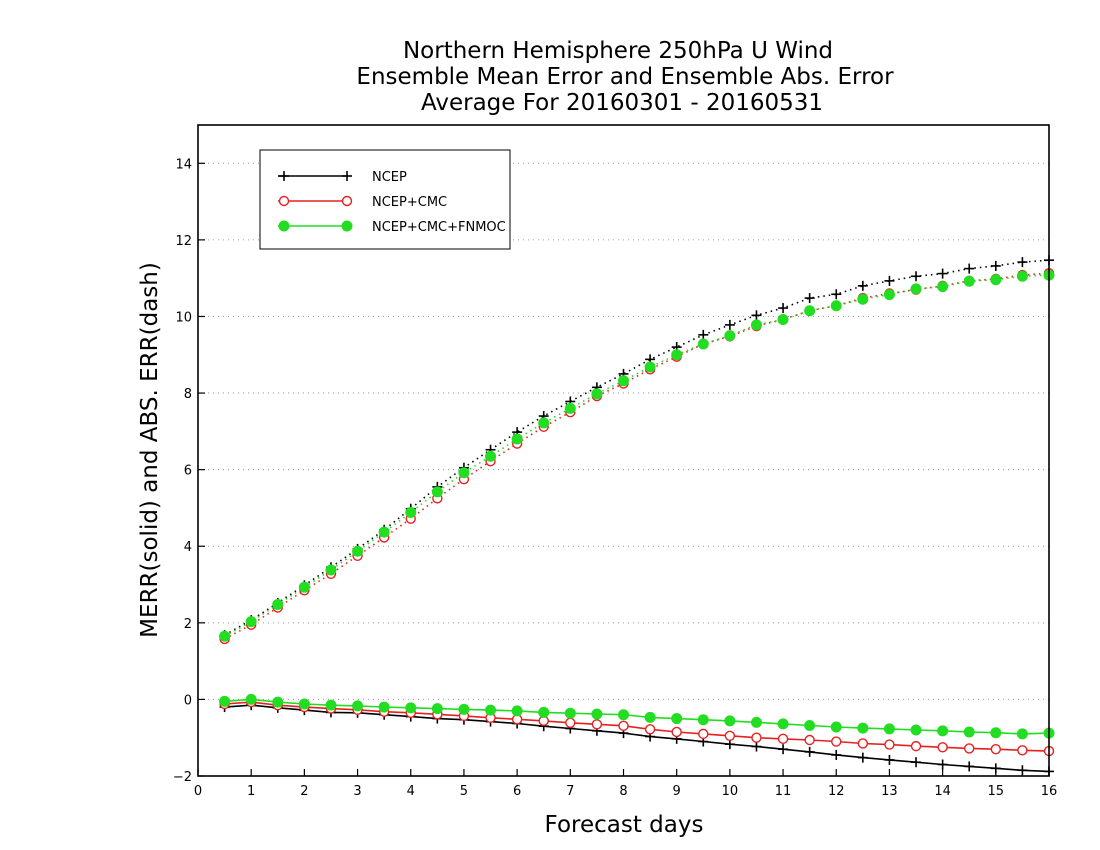  I want to click on y-tick-label: 0, so click(188, 700).